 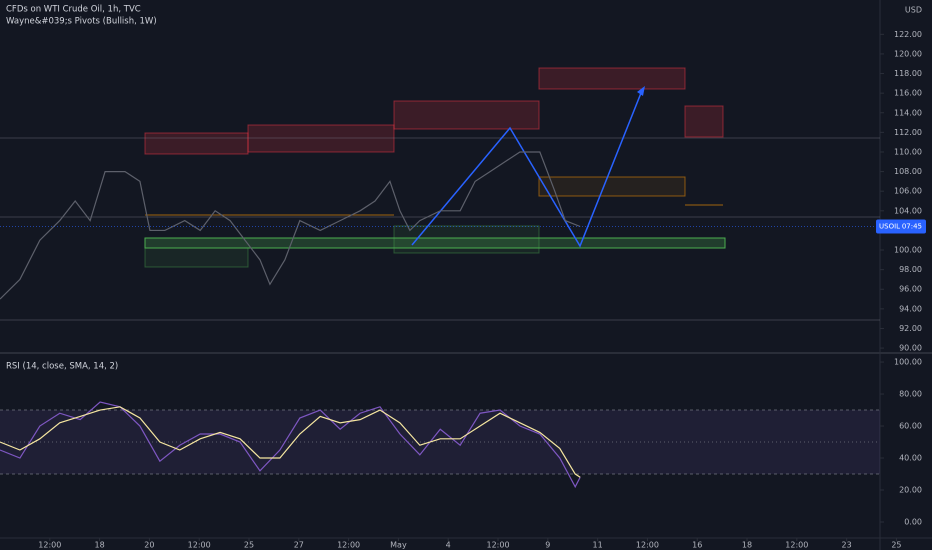 I want to click on y-tick-label: 96.00, so click(x=910, y=289).